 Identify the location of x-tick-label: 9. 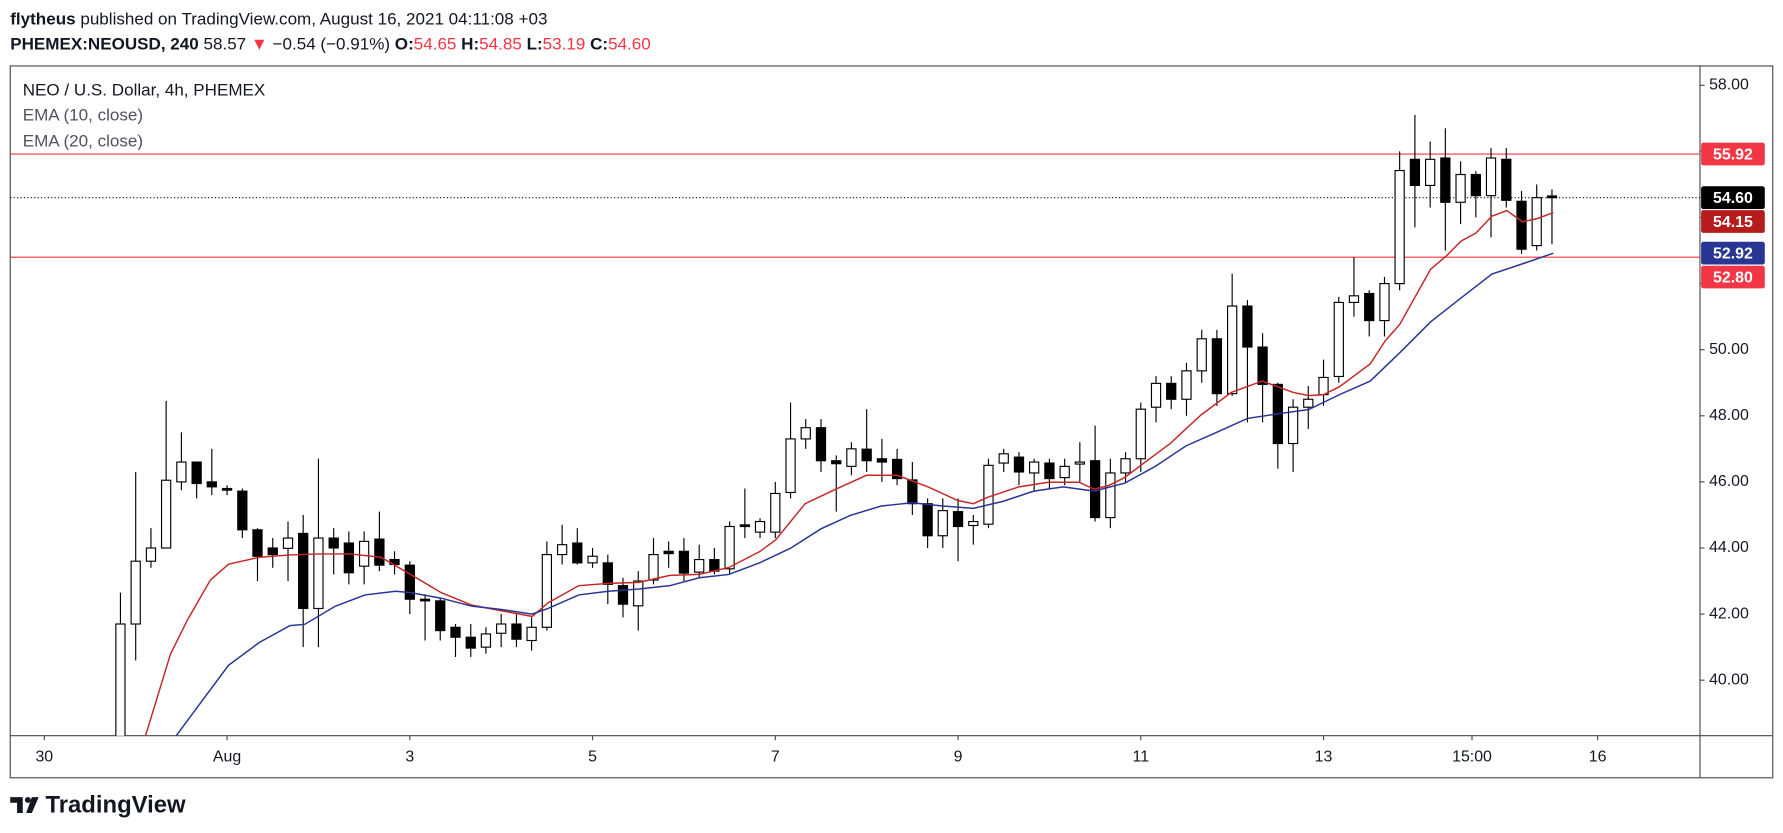
(958, 757).